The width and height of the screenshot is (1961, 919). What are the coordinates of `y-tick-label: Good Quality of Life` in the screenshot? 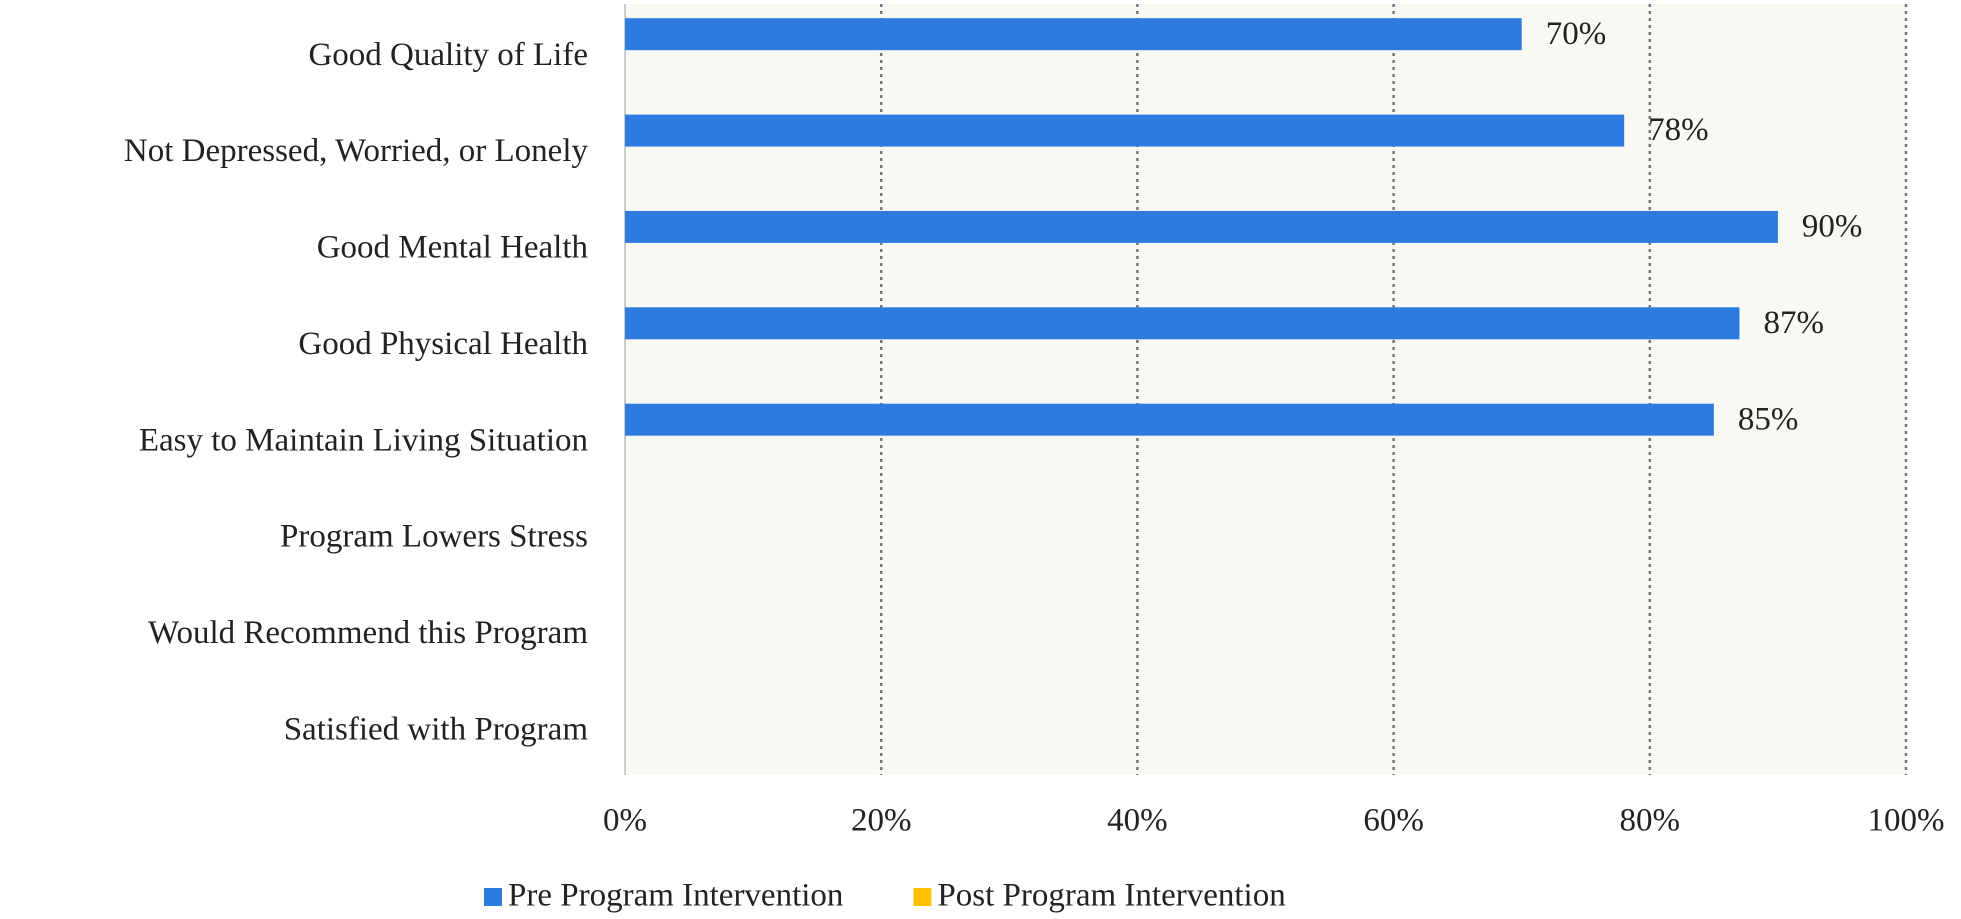 It's located at (448, 55).